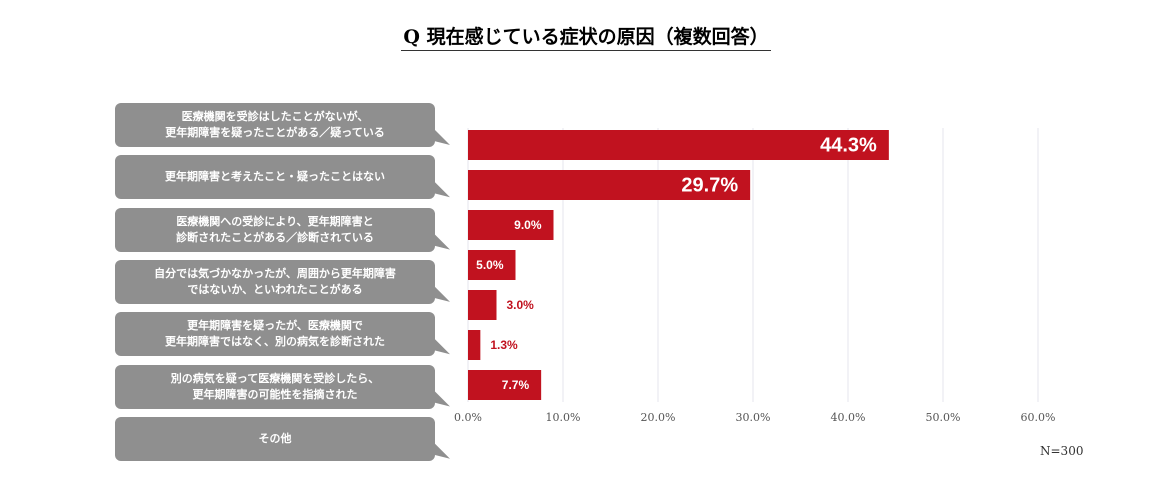 This screenshot has width=1172, height=494. Describe the element at coordinates (275, 177) in the screenshot. I see `category-label: 更年期障害と考えたこと・疑ったことはない` at that location.